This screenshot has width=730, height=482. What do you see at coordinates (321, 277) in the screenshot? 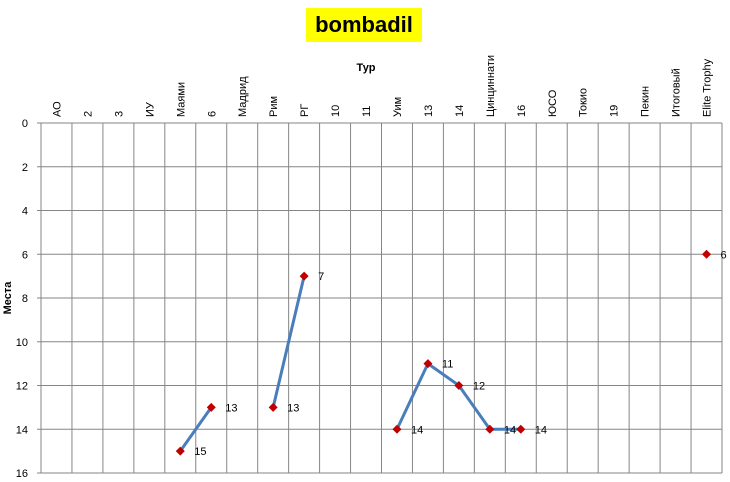
I see `data-label: 7` at bounding box center [321, 277].